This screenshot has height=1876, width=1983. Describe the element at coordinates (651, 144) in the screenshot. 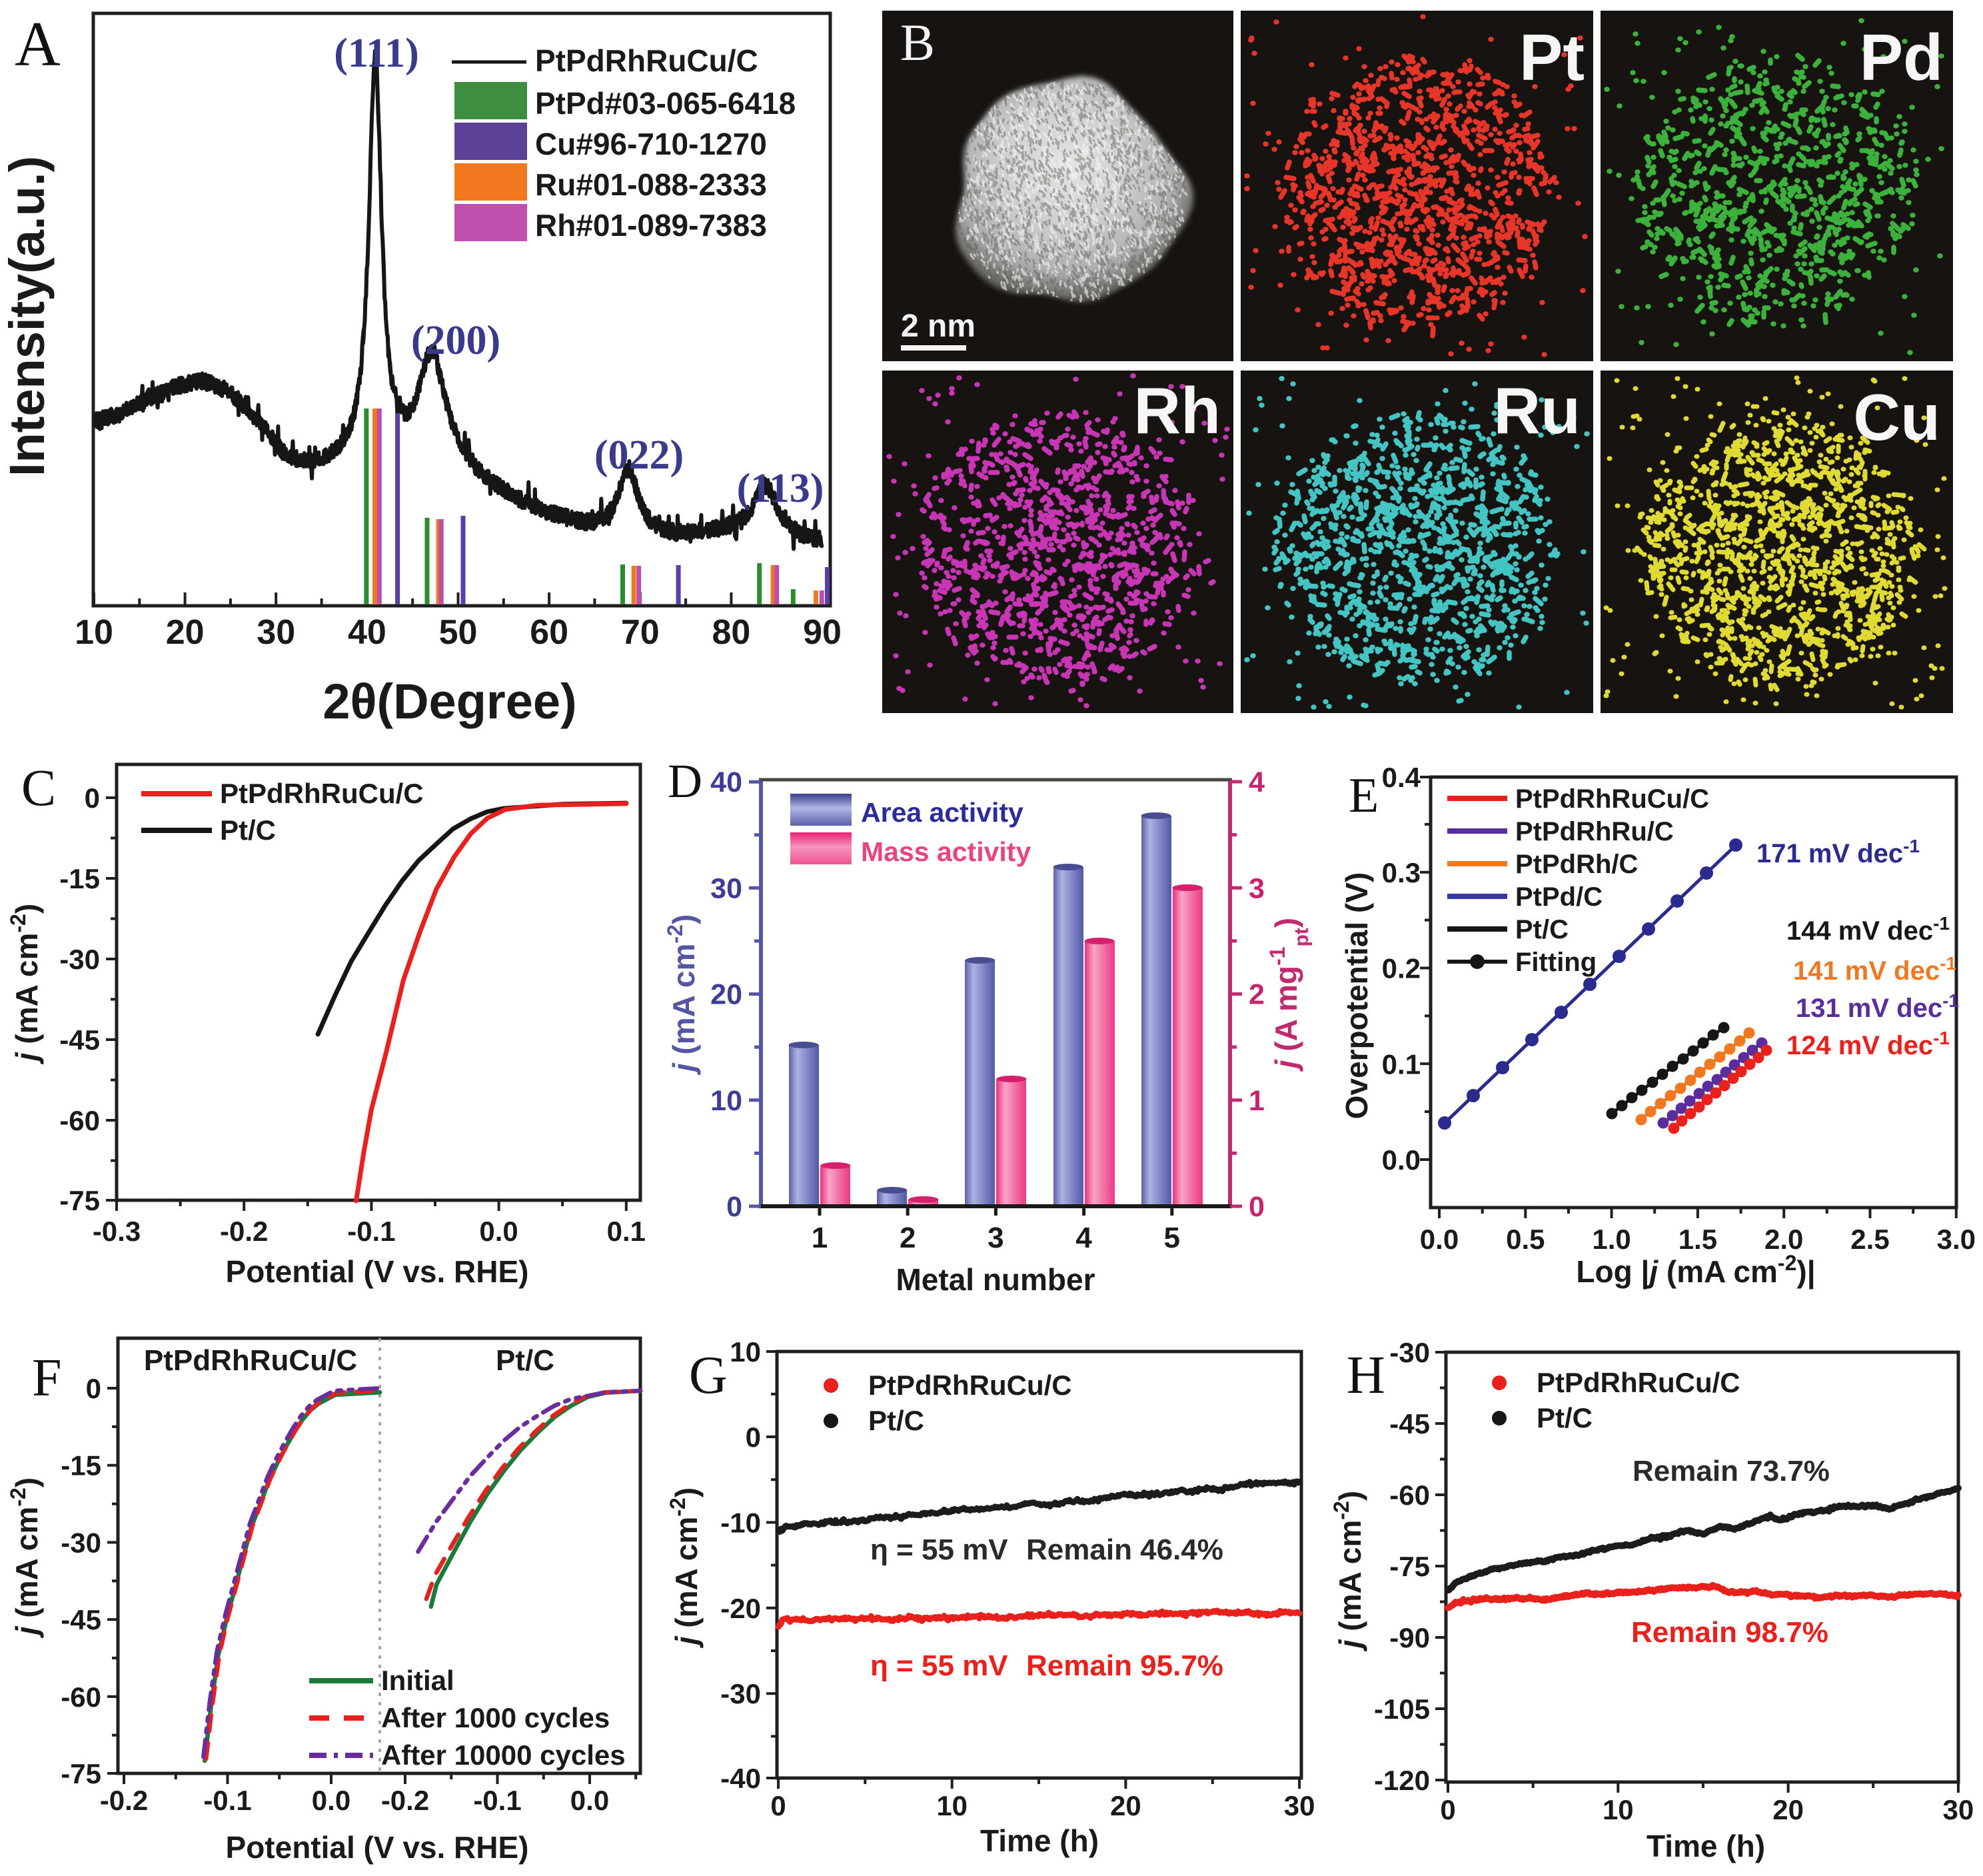

I see `svg-text: Cu#96-710-1270` at that location.